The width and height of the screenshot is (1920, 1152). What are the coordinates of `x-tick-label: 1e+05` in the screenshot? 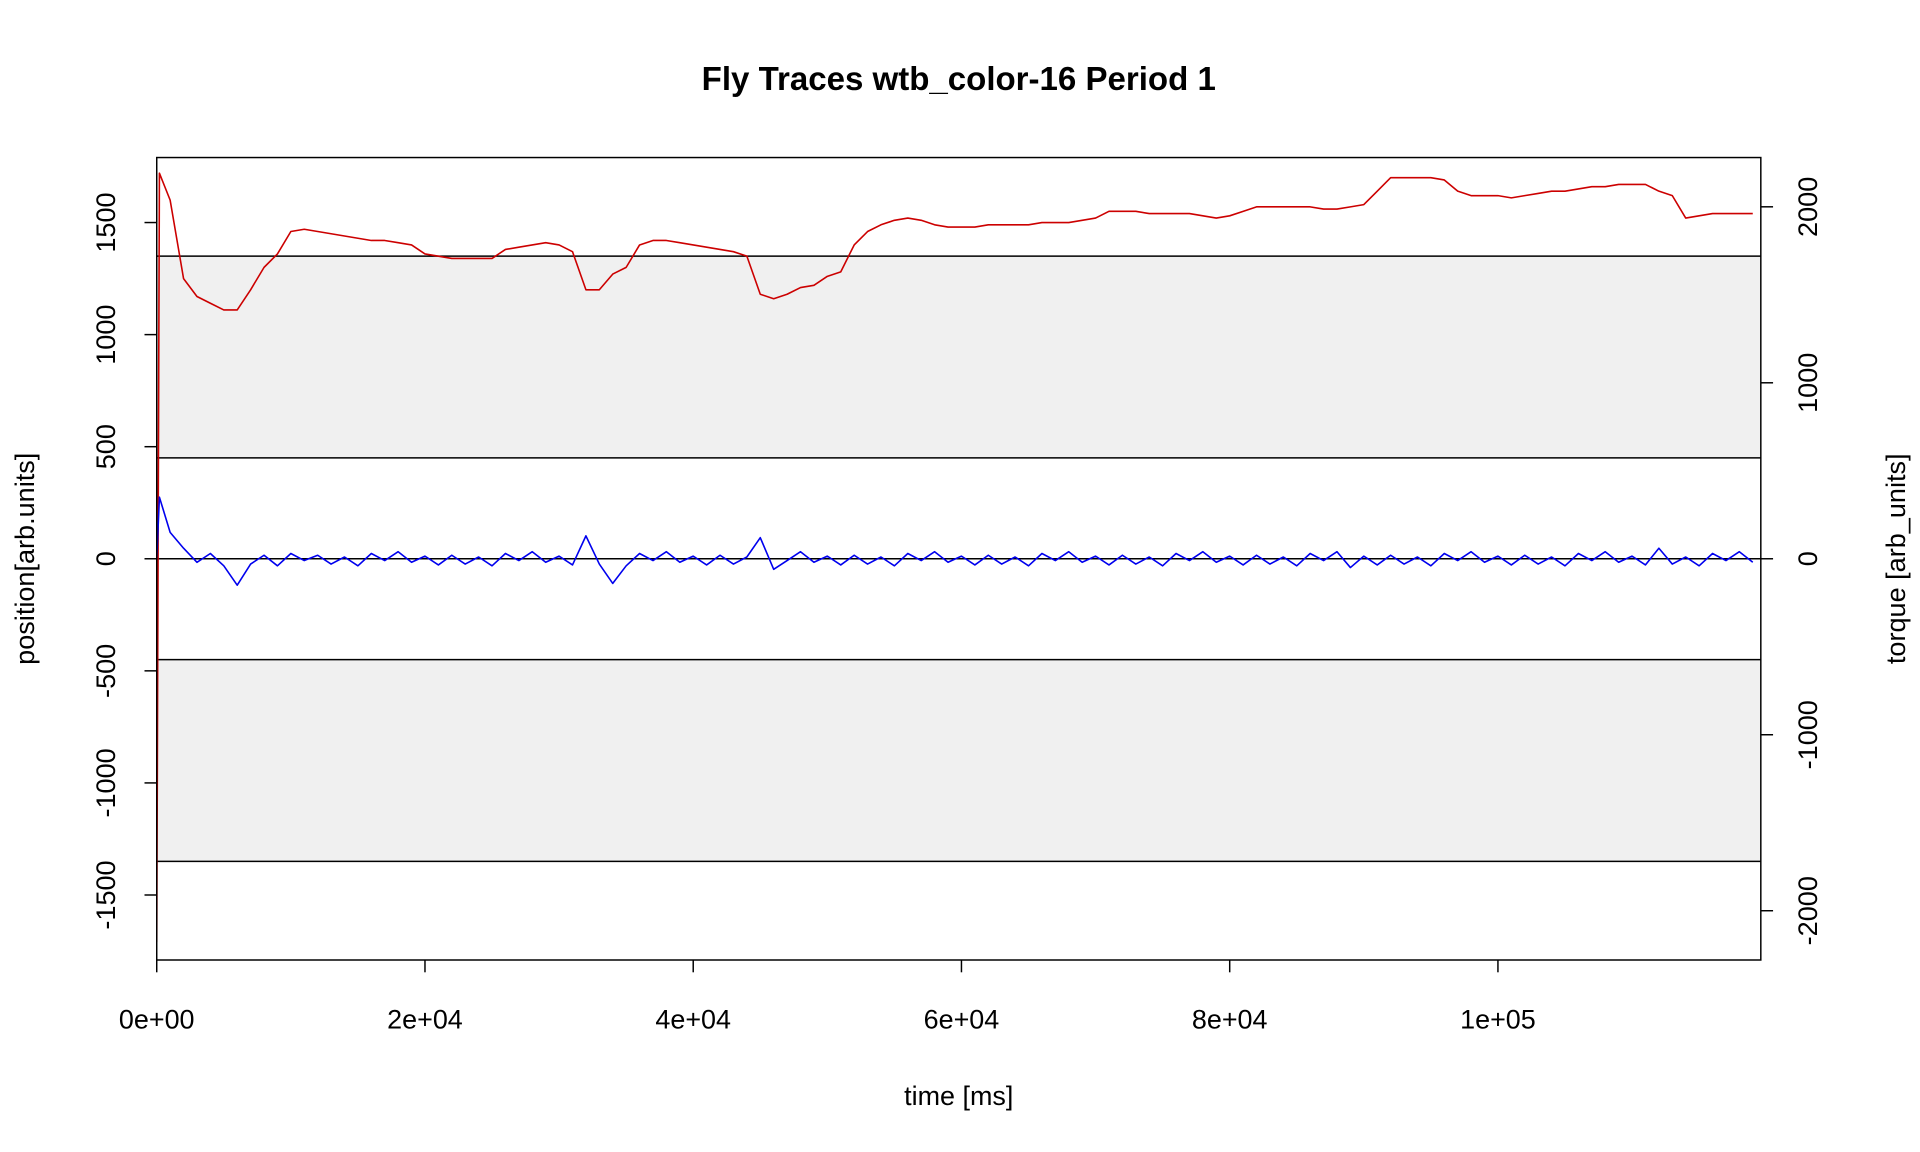 It's located at (1498, 1020).